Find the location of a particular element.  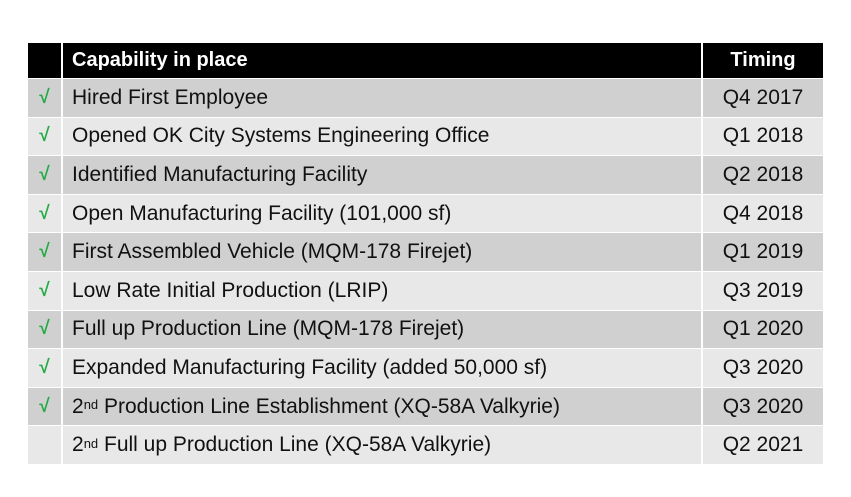

timing-cell: Q1 2019 is located at coordinates (763, 252).